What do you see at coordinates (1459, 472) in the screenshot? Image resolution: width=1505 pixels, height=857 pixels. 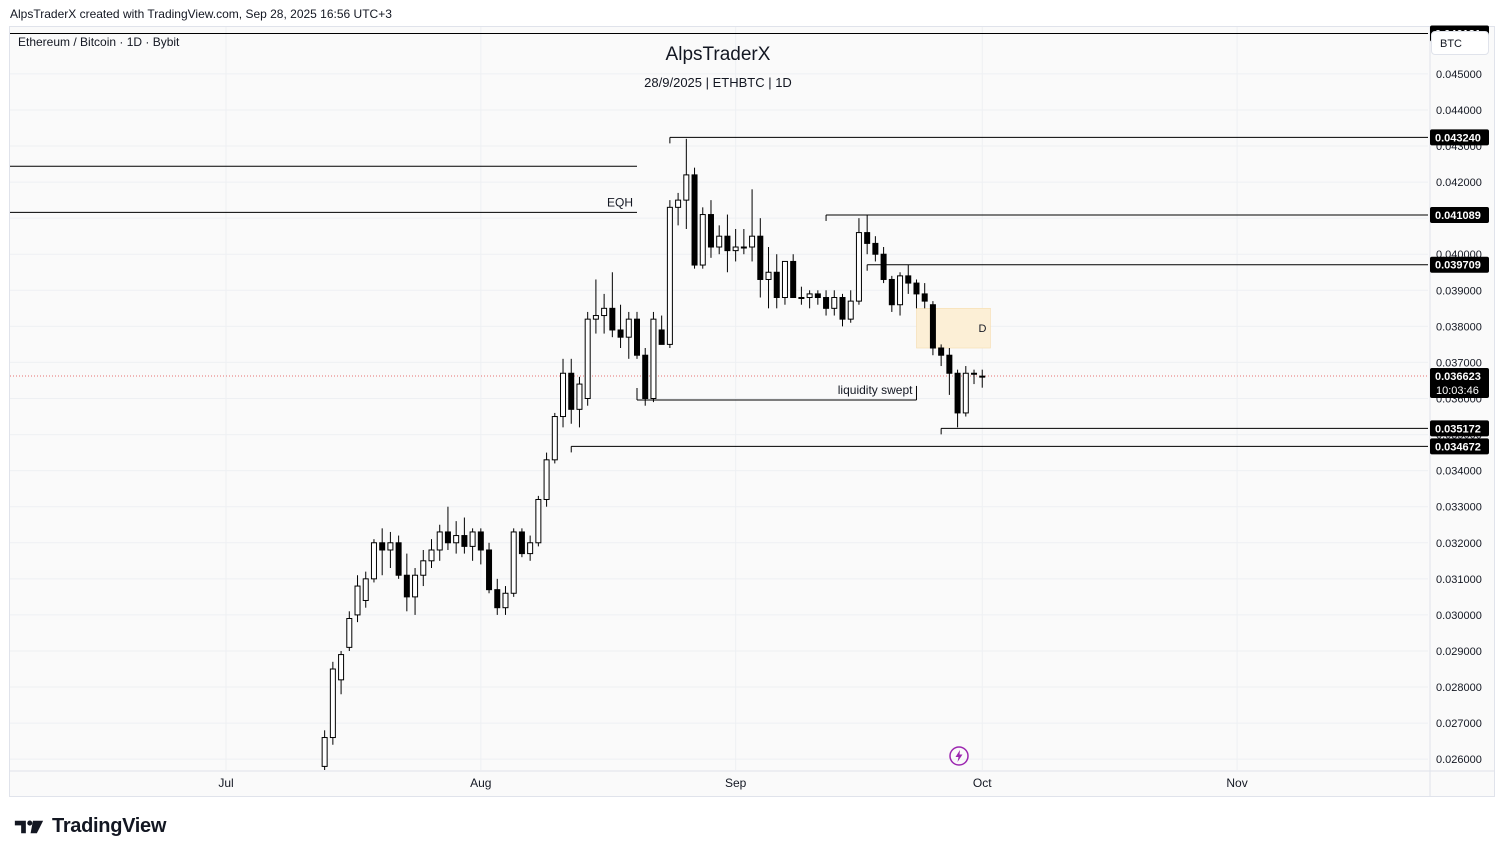 I see `y-tick-label: 0.034000` at bounding box center [1459, 472].